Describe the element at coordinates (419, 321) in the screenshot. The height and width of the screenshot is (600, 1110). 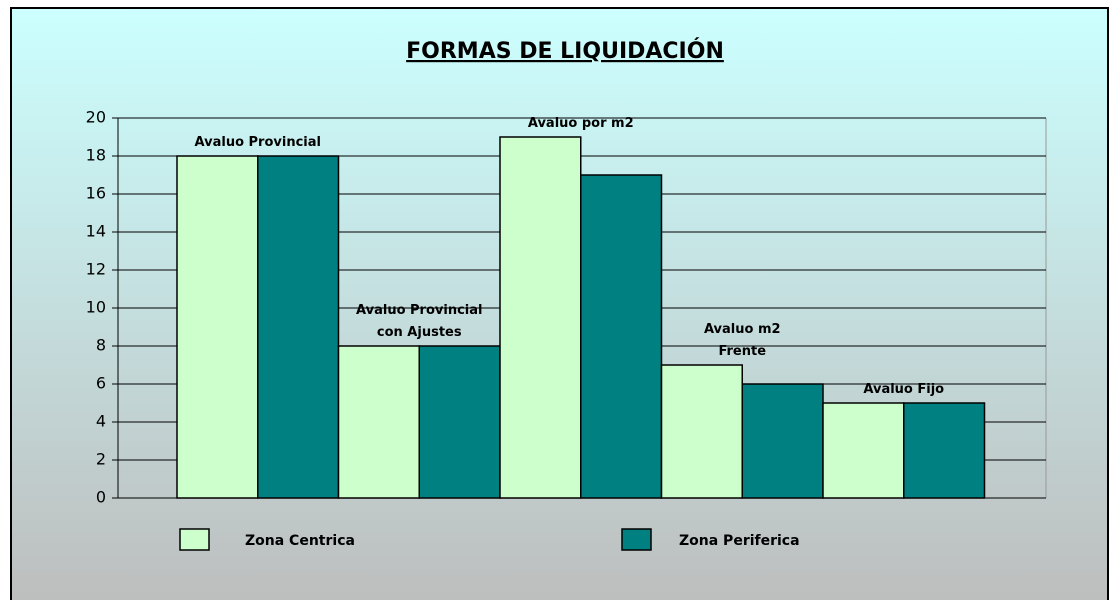
I see `category-label: Avaluo Provincial con Ajustes` at that location.